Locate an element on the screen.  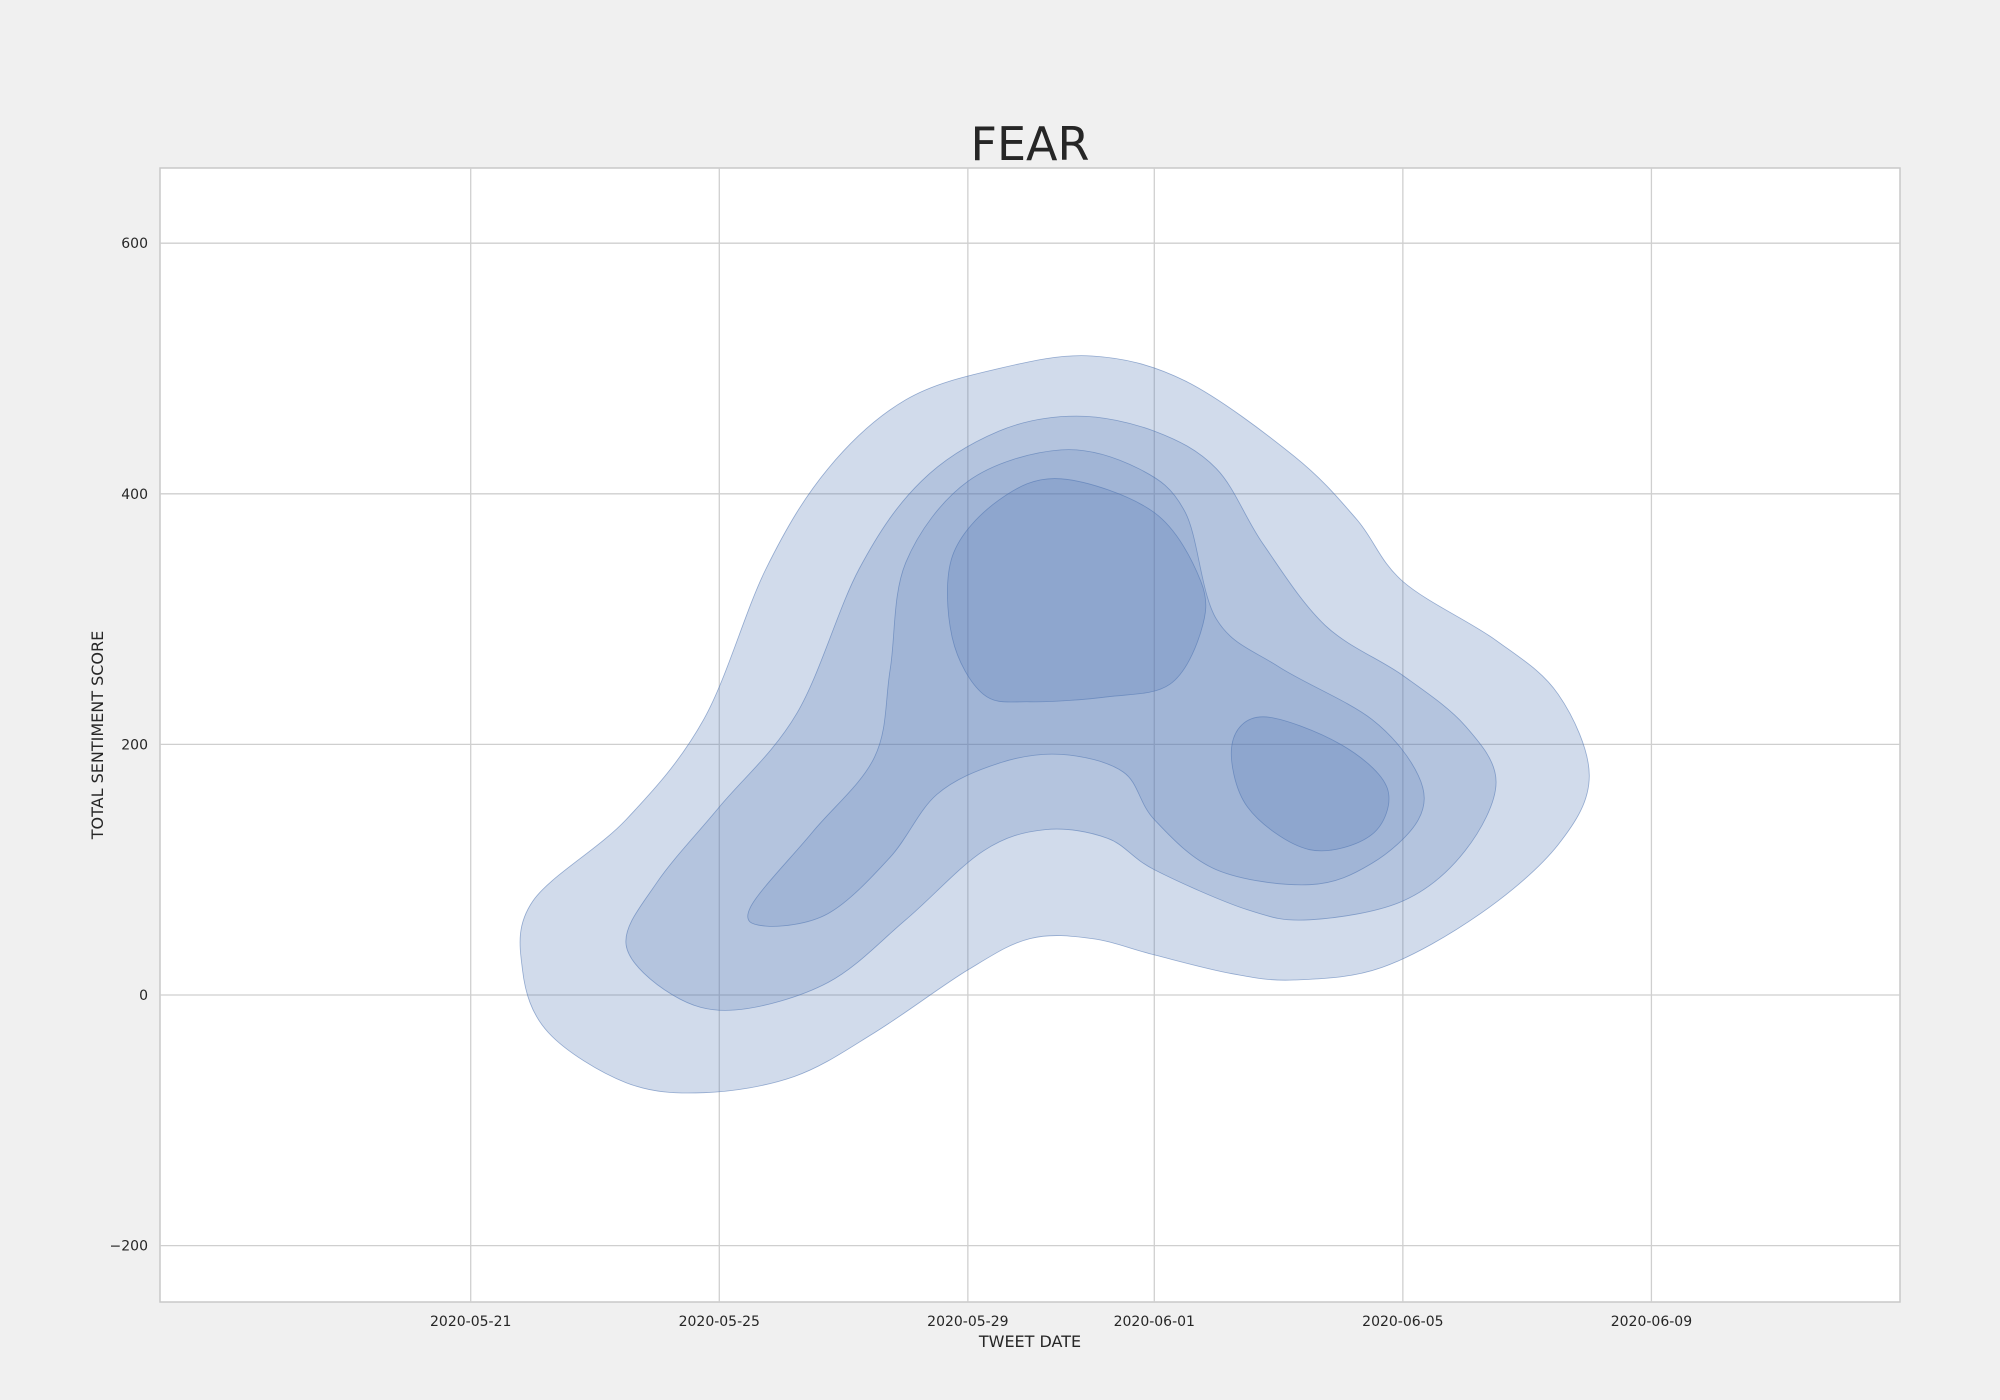
y-tick-label: 0 is located at coordinates (143, 996).